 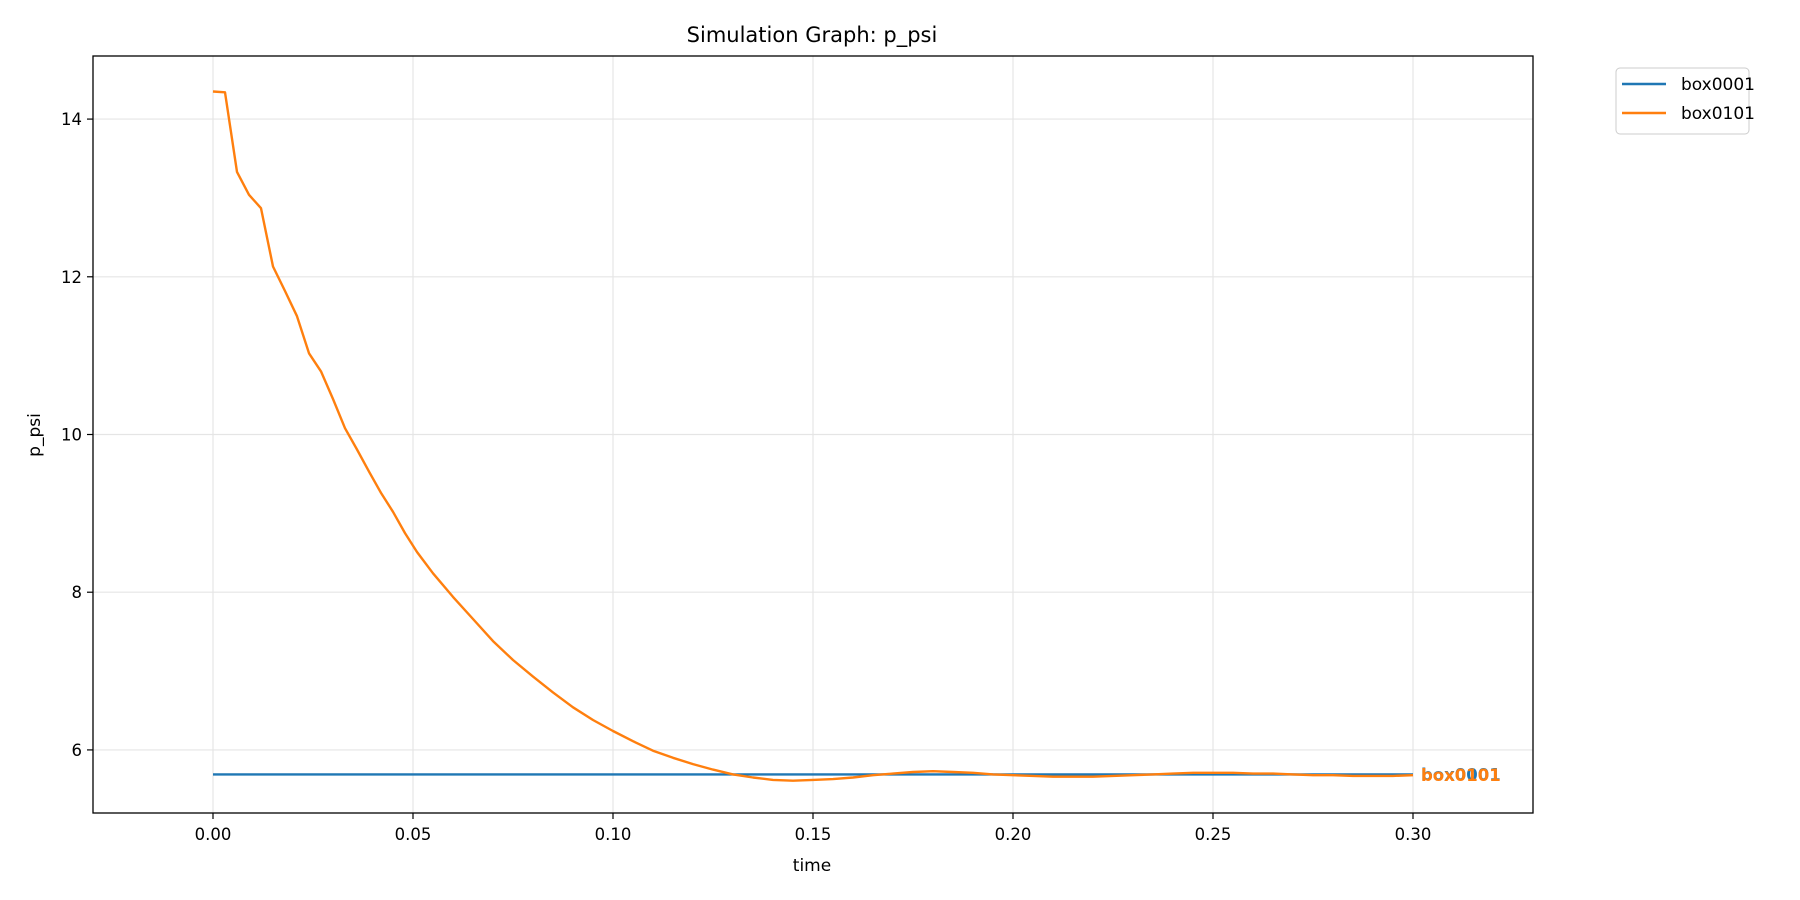 I want to click on end-label-box0001: box0001, so click(x=1461, y=774).